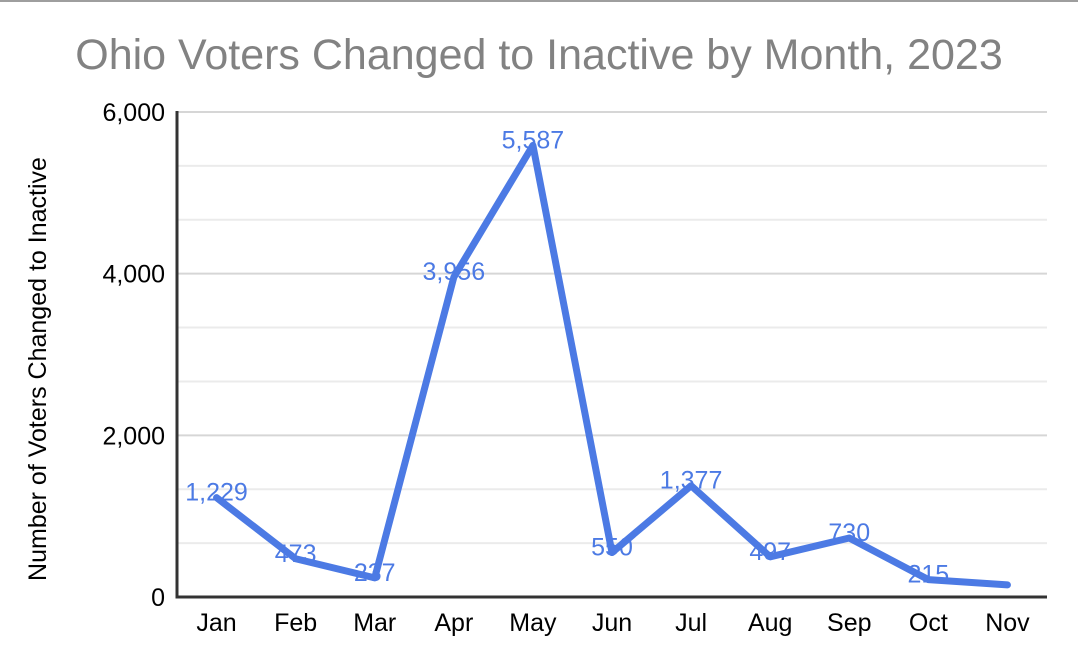  What do you see at coordinates (295, 623) in the screenshot?
I see `x-tick-label: Feb` at bounding box center [295, 623].